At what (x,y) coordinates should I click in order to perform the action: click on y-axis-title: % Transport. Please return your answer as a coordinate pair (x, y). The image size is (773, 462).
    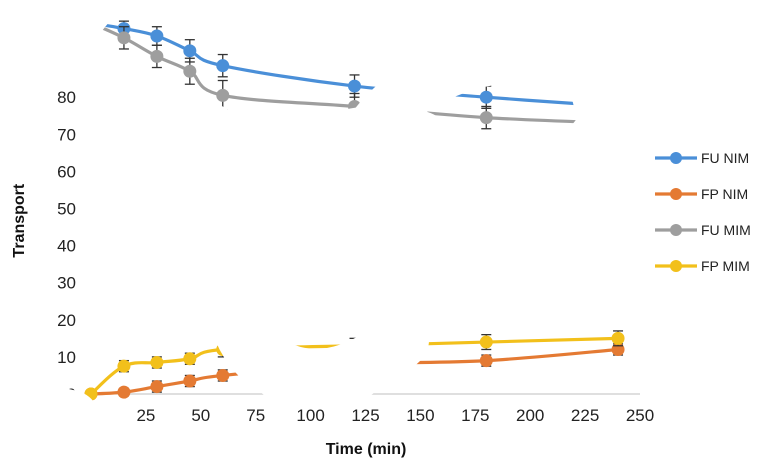
    Looking at the image, I should click on (19, 229).